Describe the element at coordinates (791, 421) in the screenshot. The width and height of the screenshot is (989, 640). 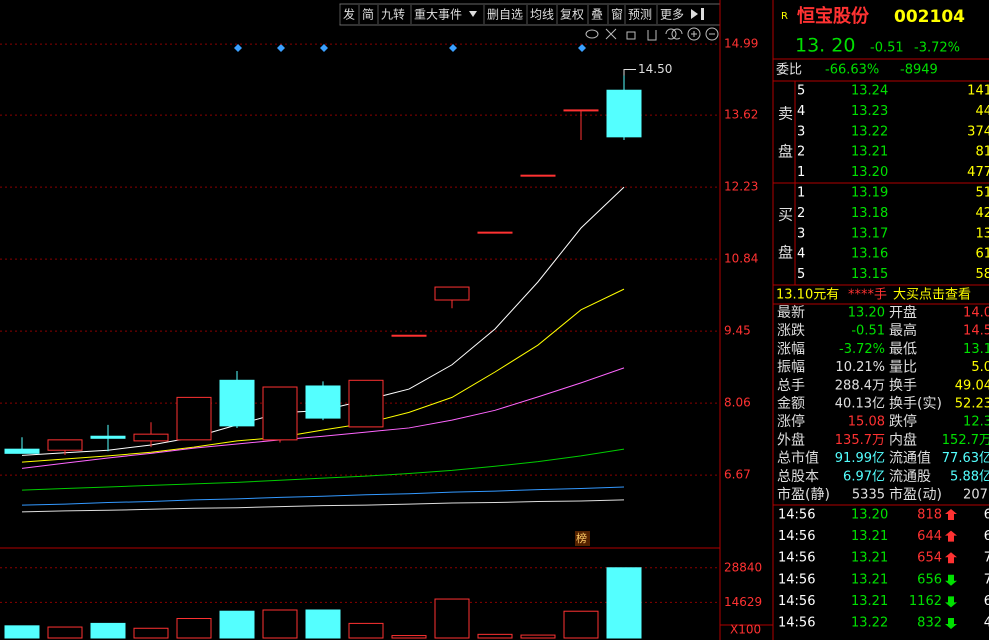
I see `stat-label: 涨停` at that location.